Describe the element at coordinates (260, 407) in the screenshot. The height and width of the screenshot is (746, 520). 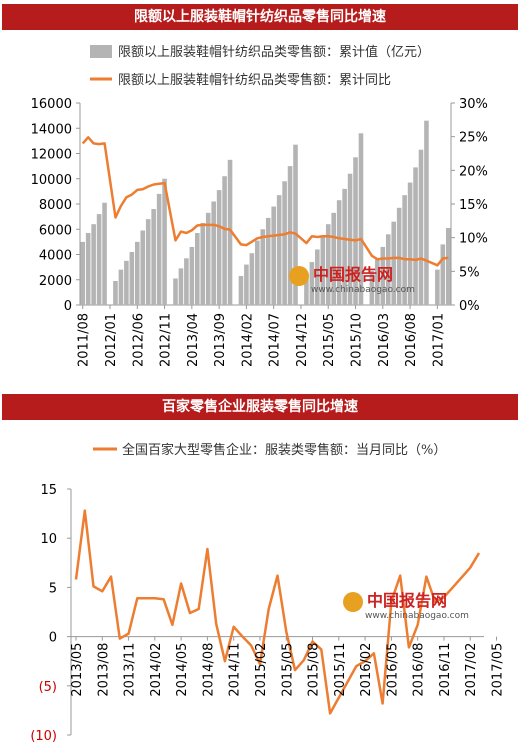
I see `chart2-title: 百家零售企业服装零售同比增速` at that location.